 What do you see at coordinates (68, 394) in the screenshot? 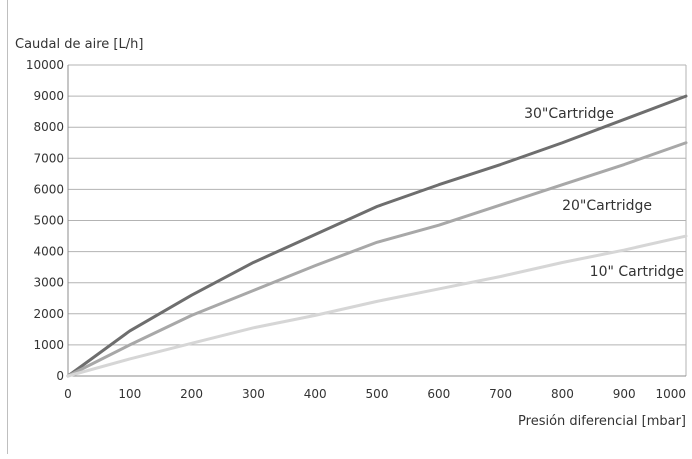
I see `x-tick-label: 0` at bounding box center [68, 394].